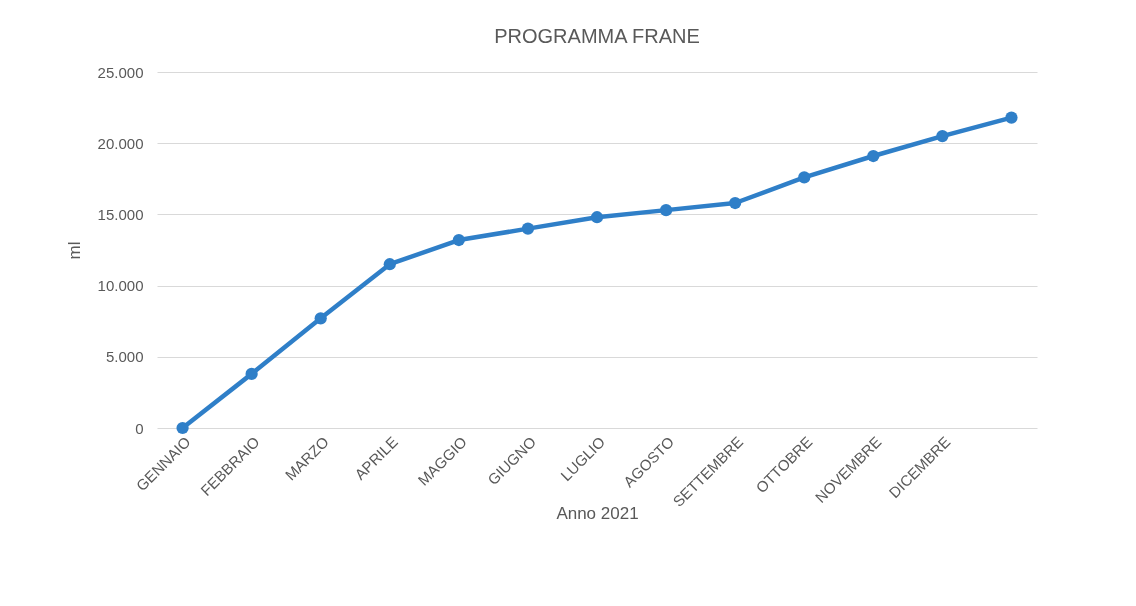 The width and height of the screenshot is (1136, 606). Describe the element at coordinates (597, 513) in the screenshot. I see `x-axis-title: Anno 2021` at that location.